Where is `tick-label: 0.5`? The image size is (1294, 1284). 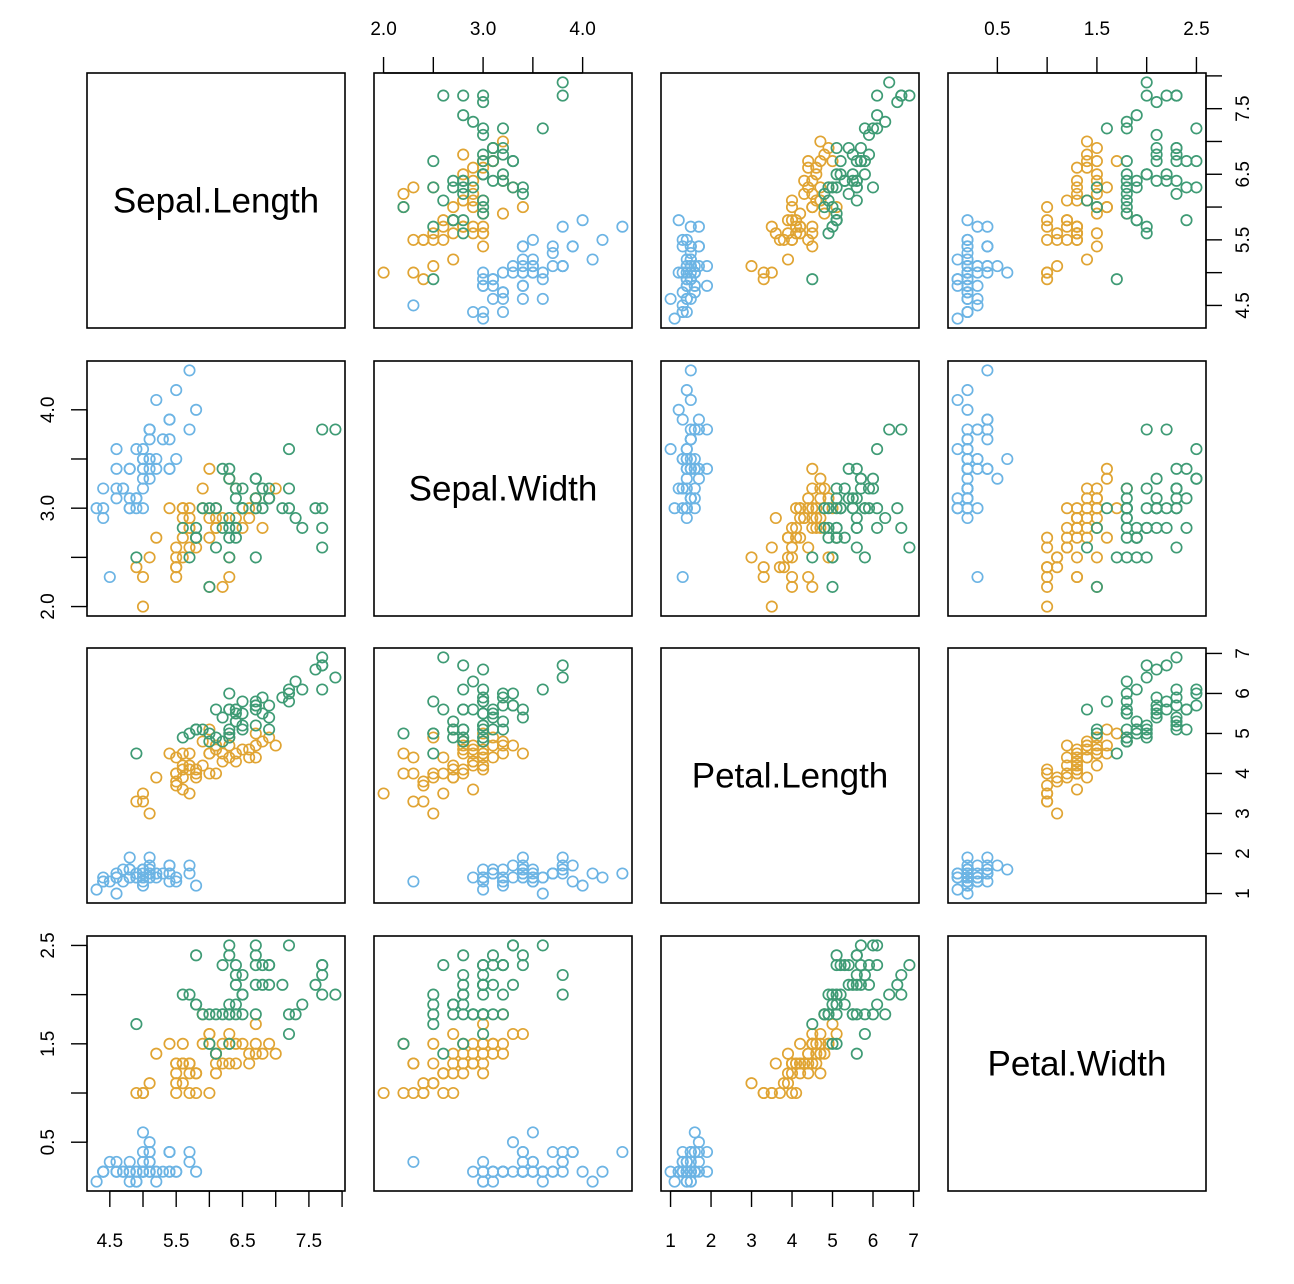 tick-label: 0.5 is located at coordinates (48, 1142).